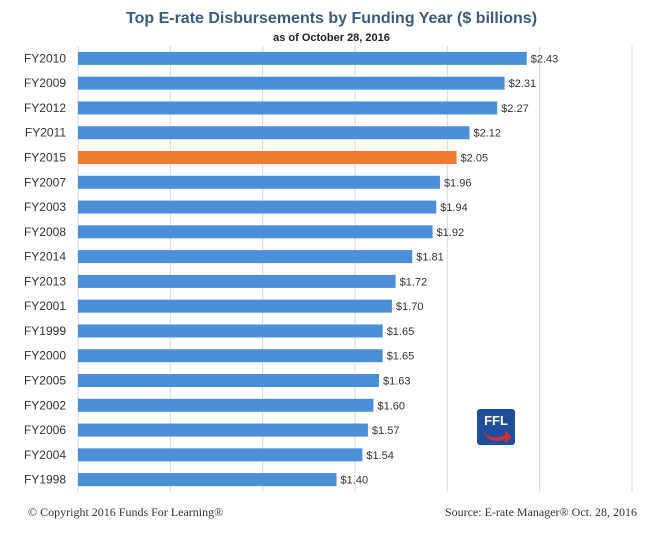  Describe the element at coordinates (515, 109) in the screenshot. I see `data-label: $2.27` at that location.